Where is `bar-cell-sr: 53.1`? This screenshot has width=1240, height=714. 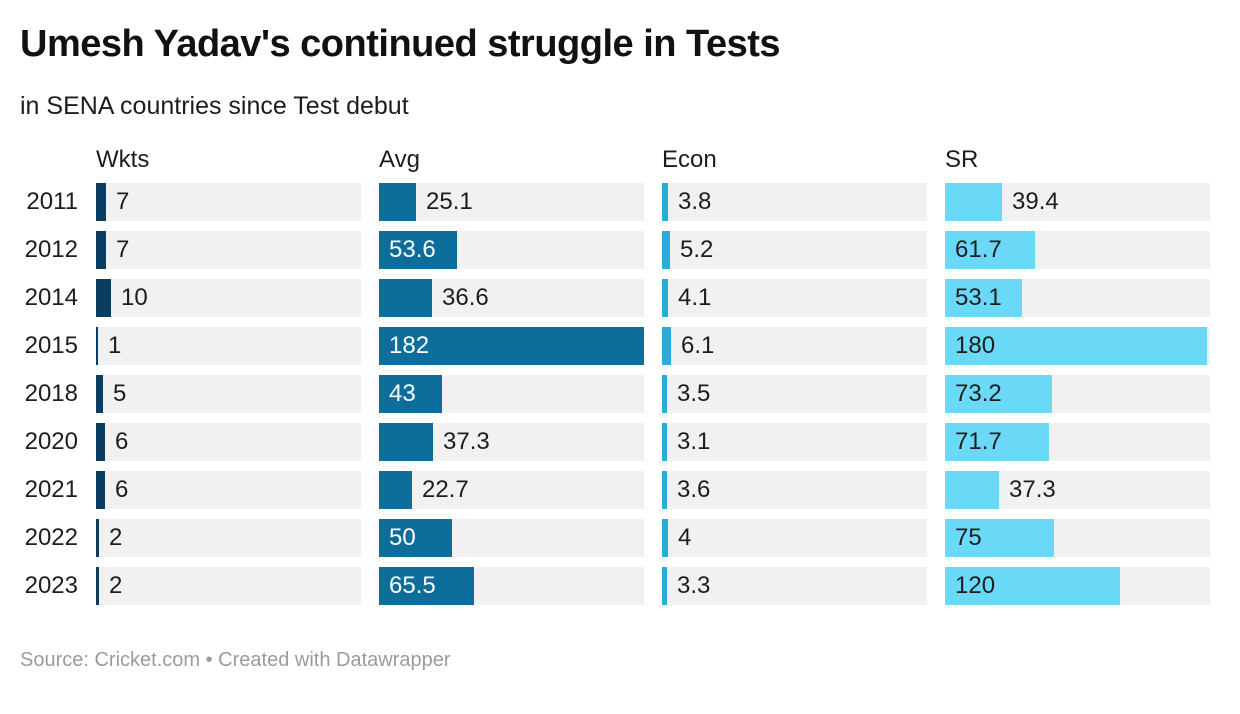 bar-cell-sr: 53.1 is located at coordinates (1077, 298).